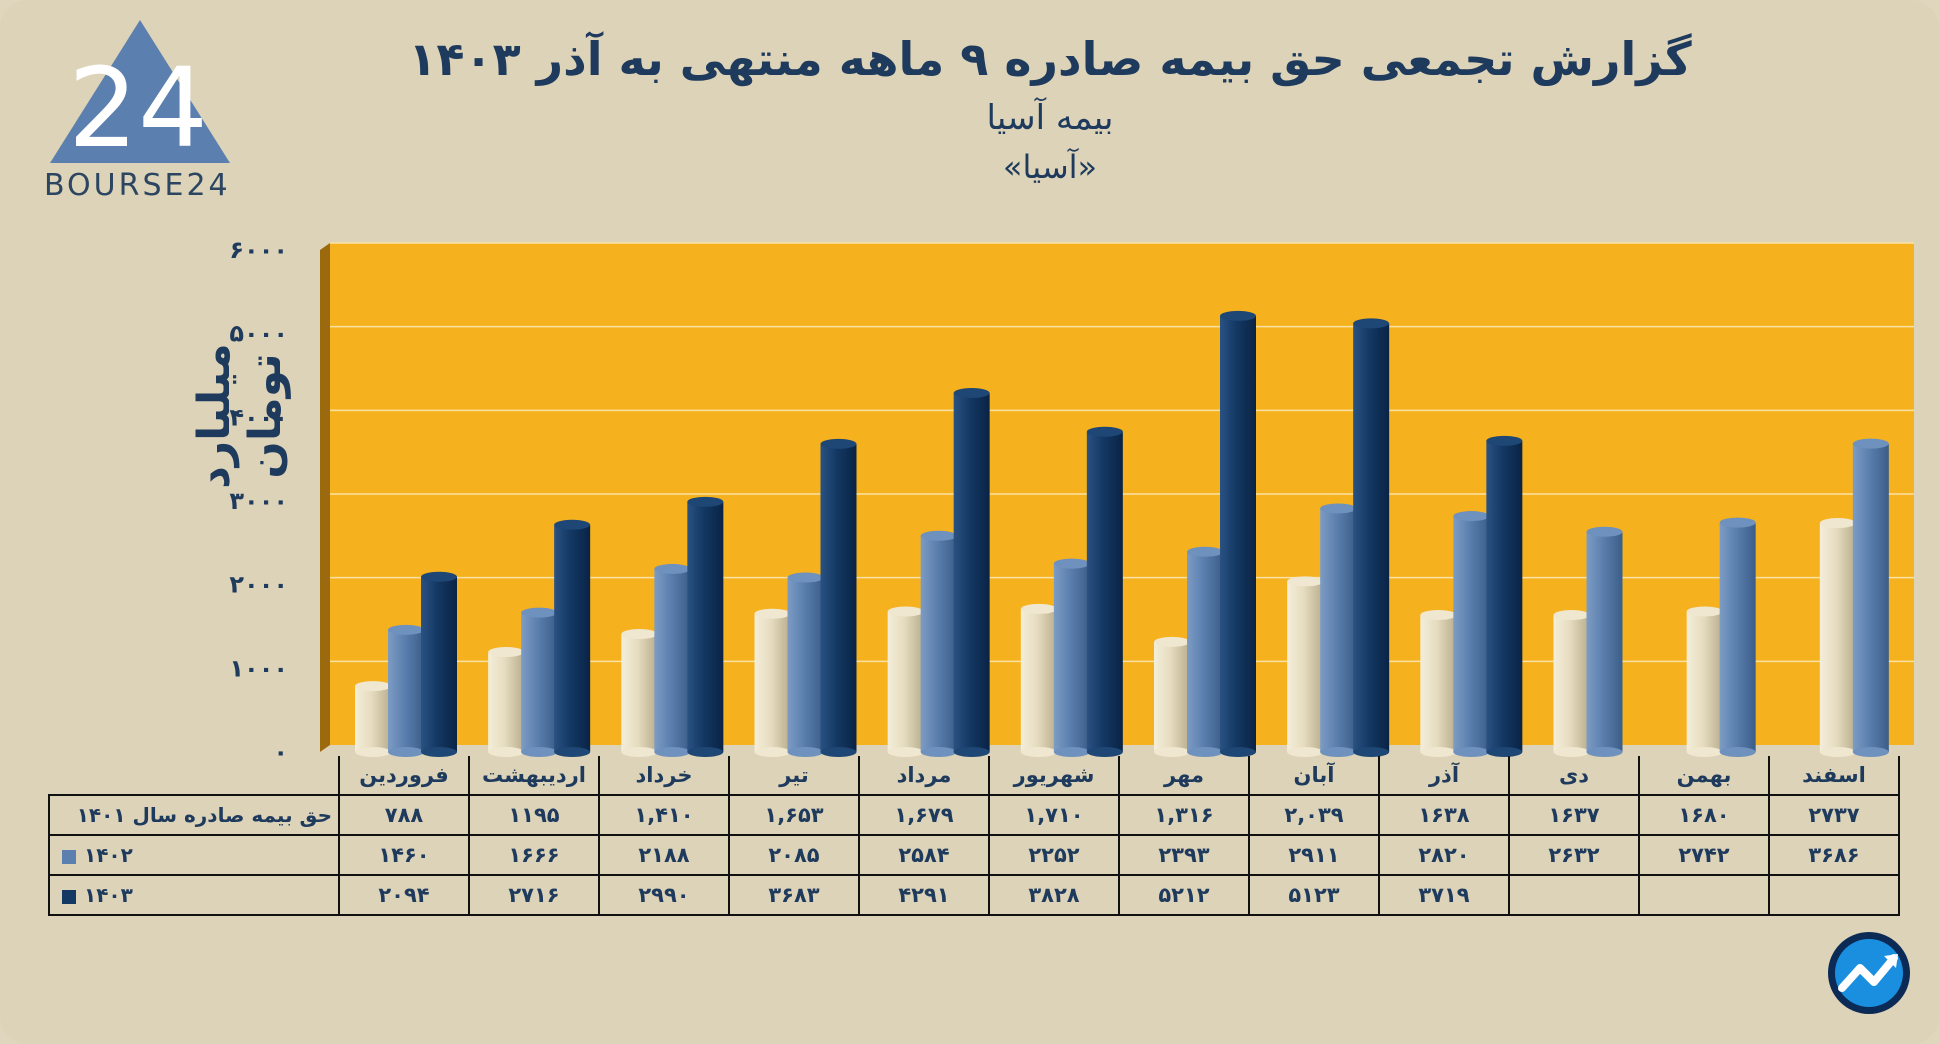 The height and width of the screenshot is (1044, 1939). What do you see at coordinates (1050, 118) in the screenshot?
I see `chart-subtitle: بیمه آسیا` at bounding box center [1050, 118].